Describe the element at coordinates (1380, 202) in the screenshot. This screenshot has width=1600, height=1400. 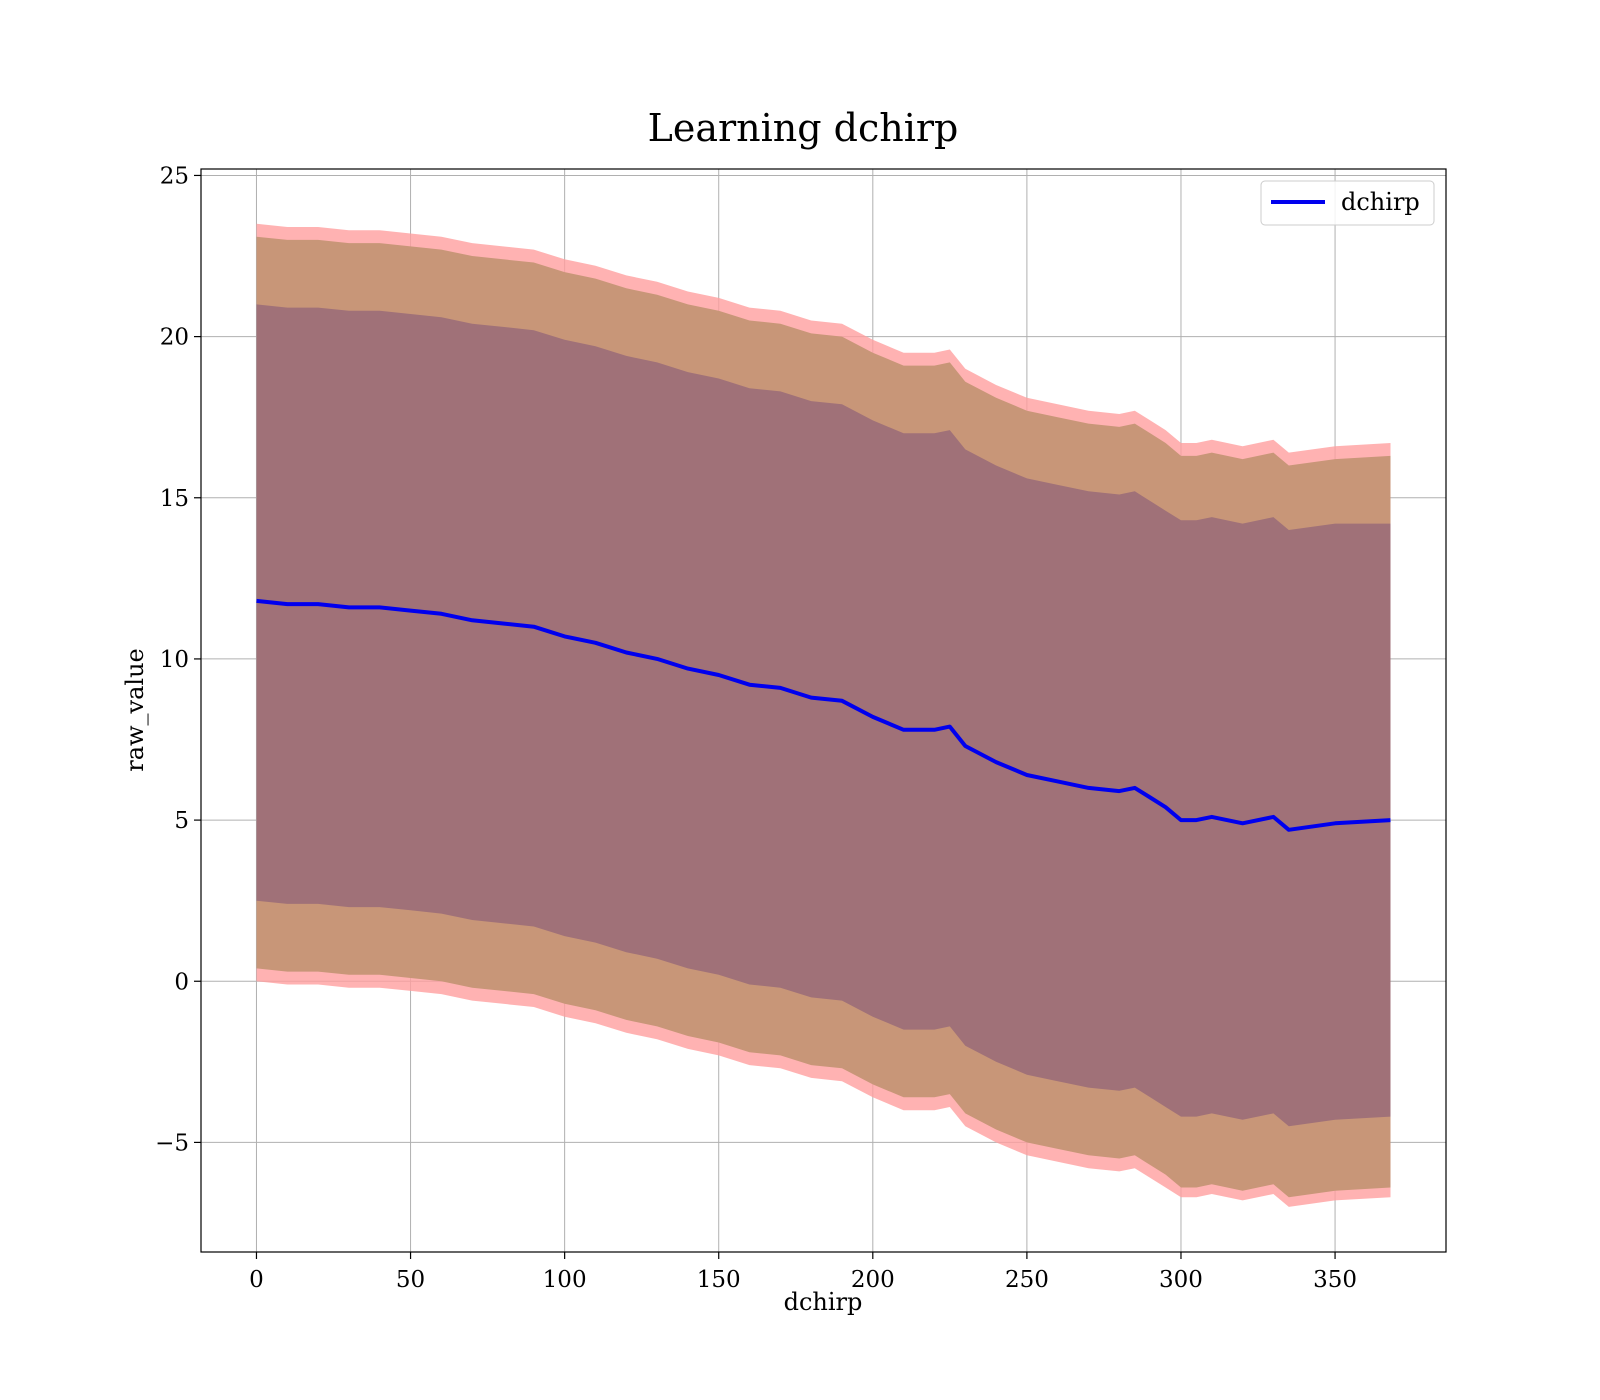
I see `legend-label: dchirp` at that location.